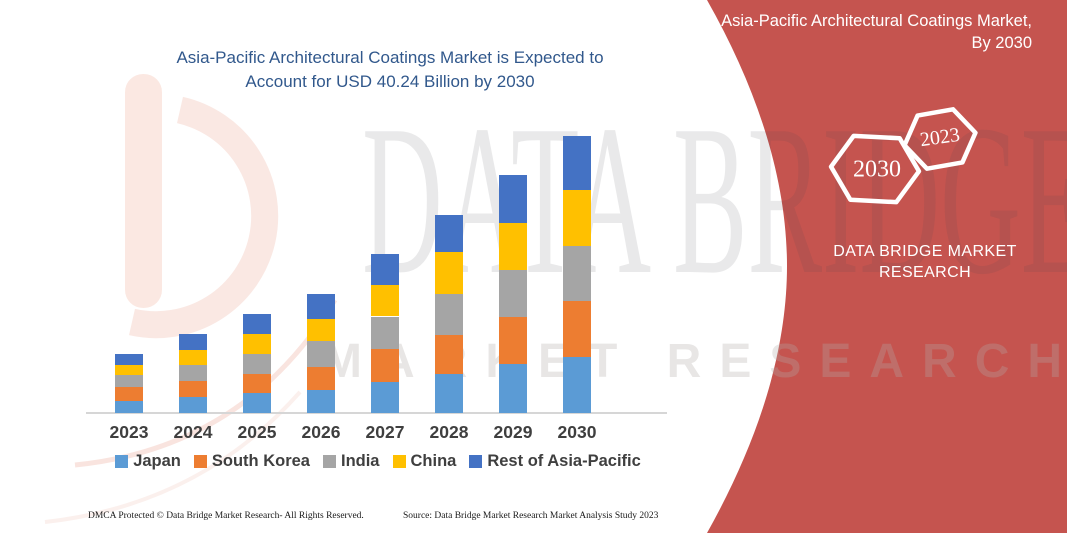 The height and width of the screenshot is (533, 1067). I want to click on bar-segment-japan-2027, so click(385, 397).